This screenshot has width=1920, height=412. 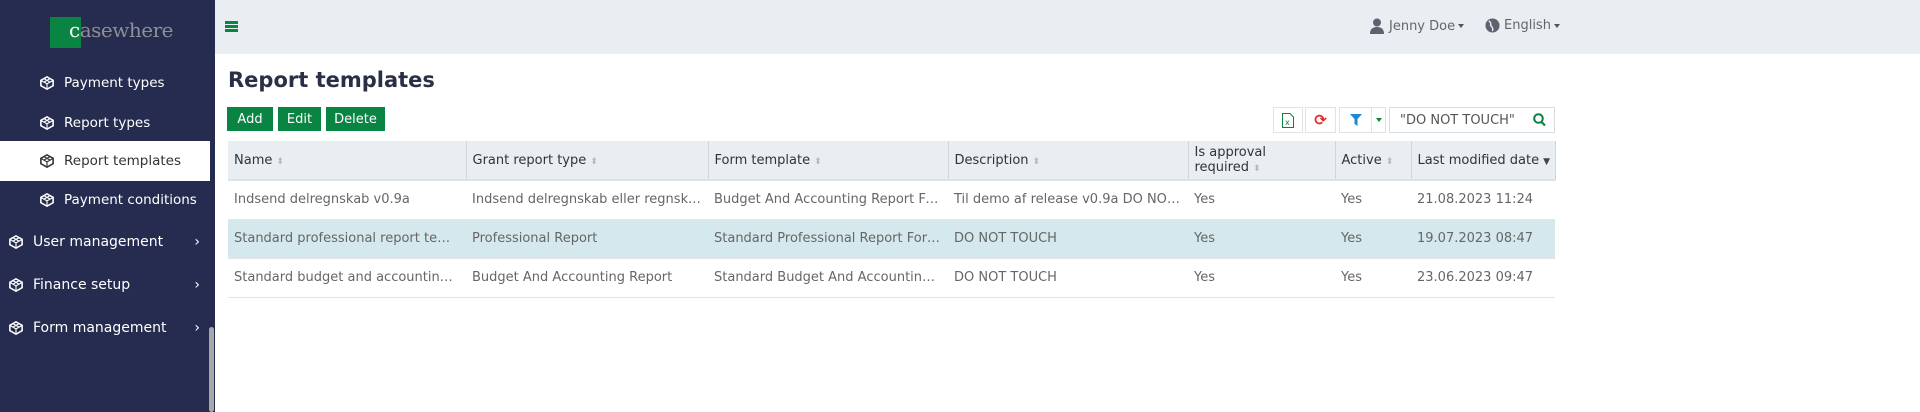 What do you see at coordinates (123, 161) in the screenshot?
I see `sidebar-item-label: Report templates` at bounding box center [123, 161].